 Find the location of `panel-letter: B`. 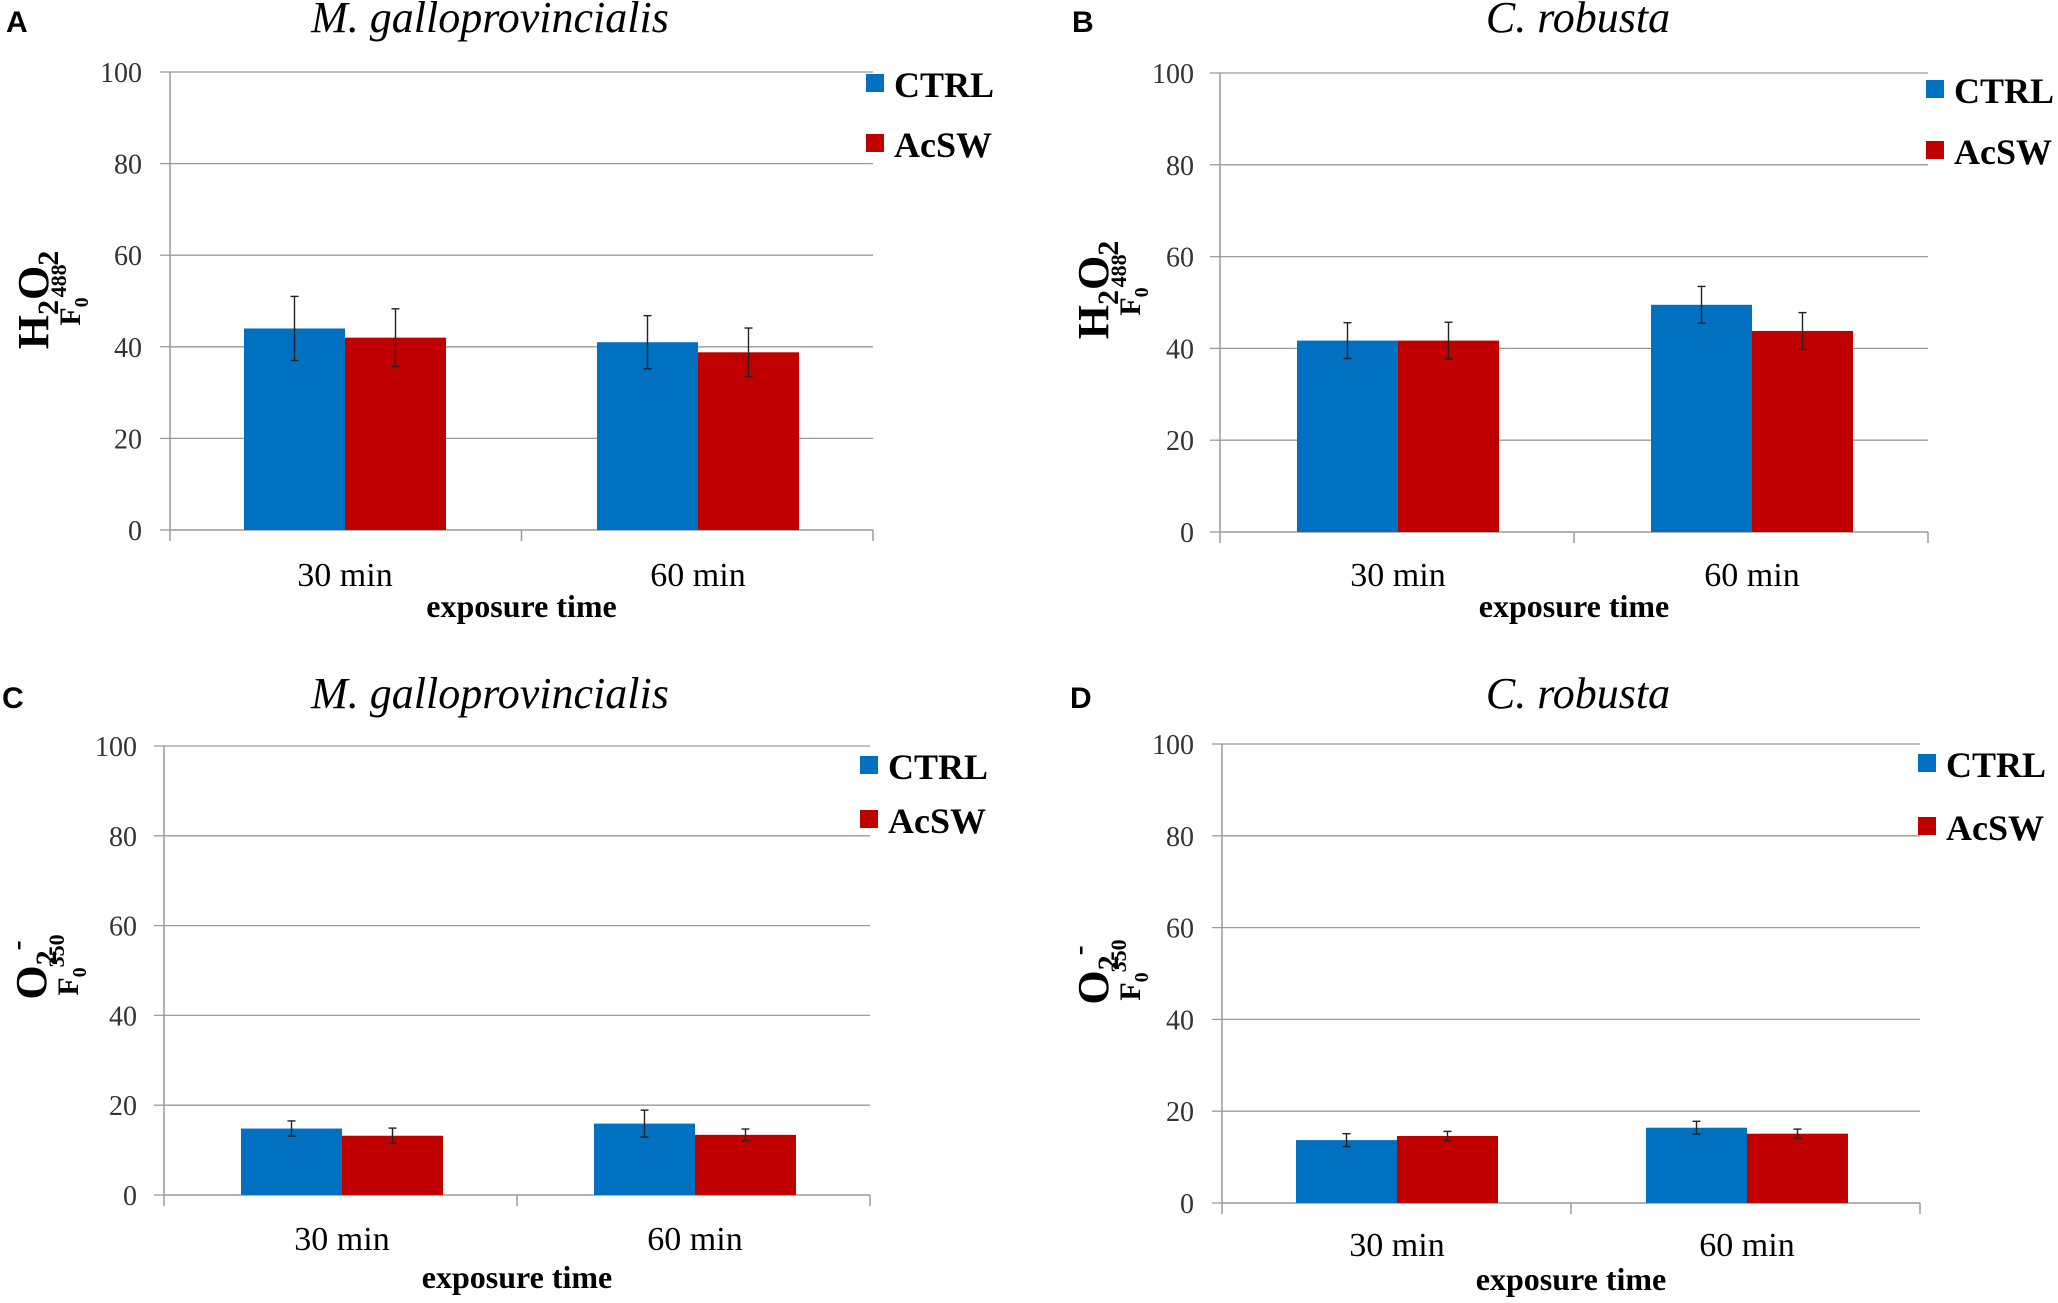

panel-letter: B is located at coordinates (1083, 22).